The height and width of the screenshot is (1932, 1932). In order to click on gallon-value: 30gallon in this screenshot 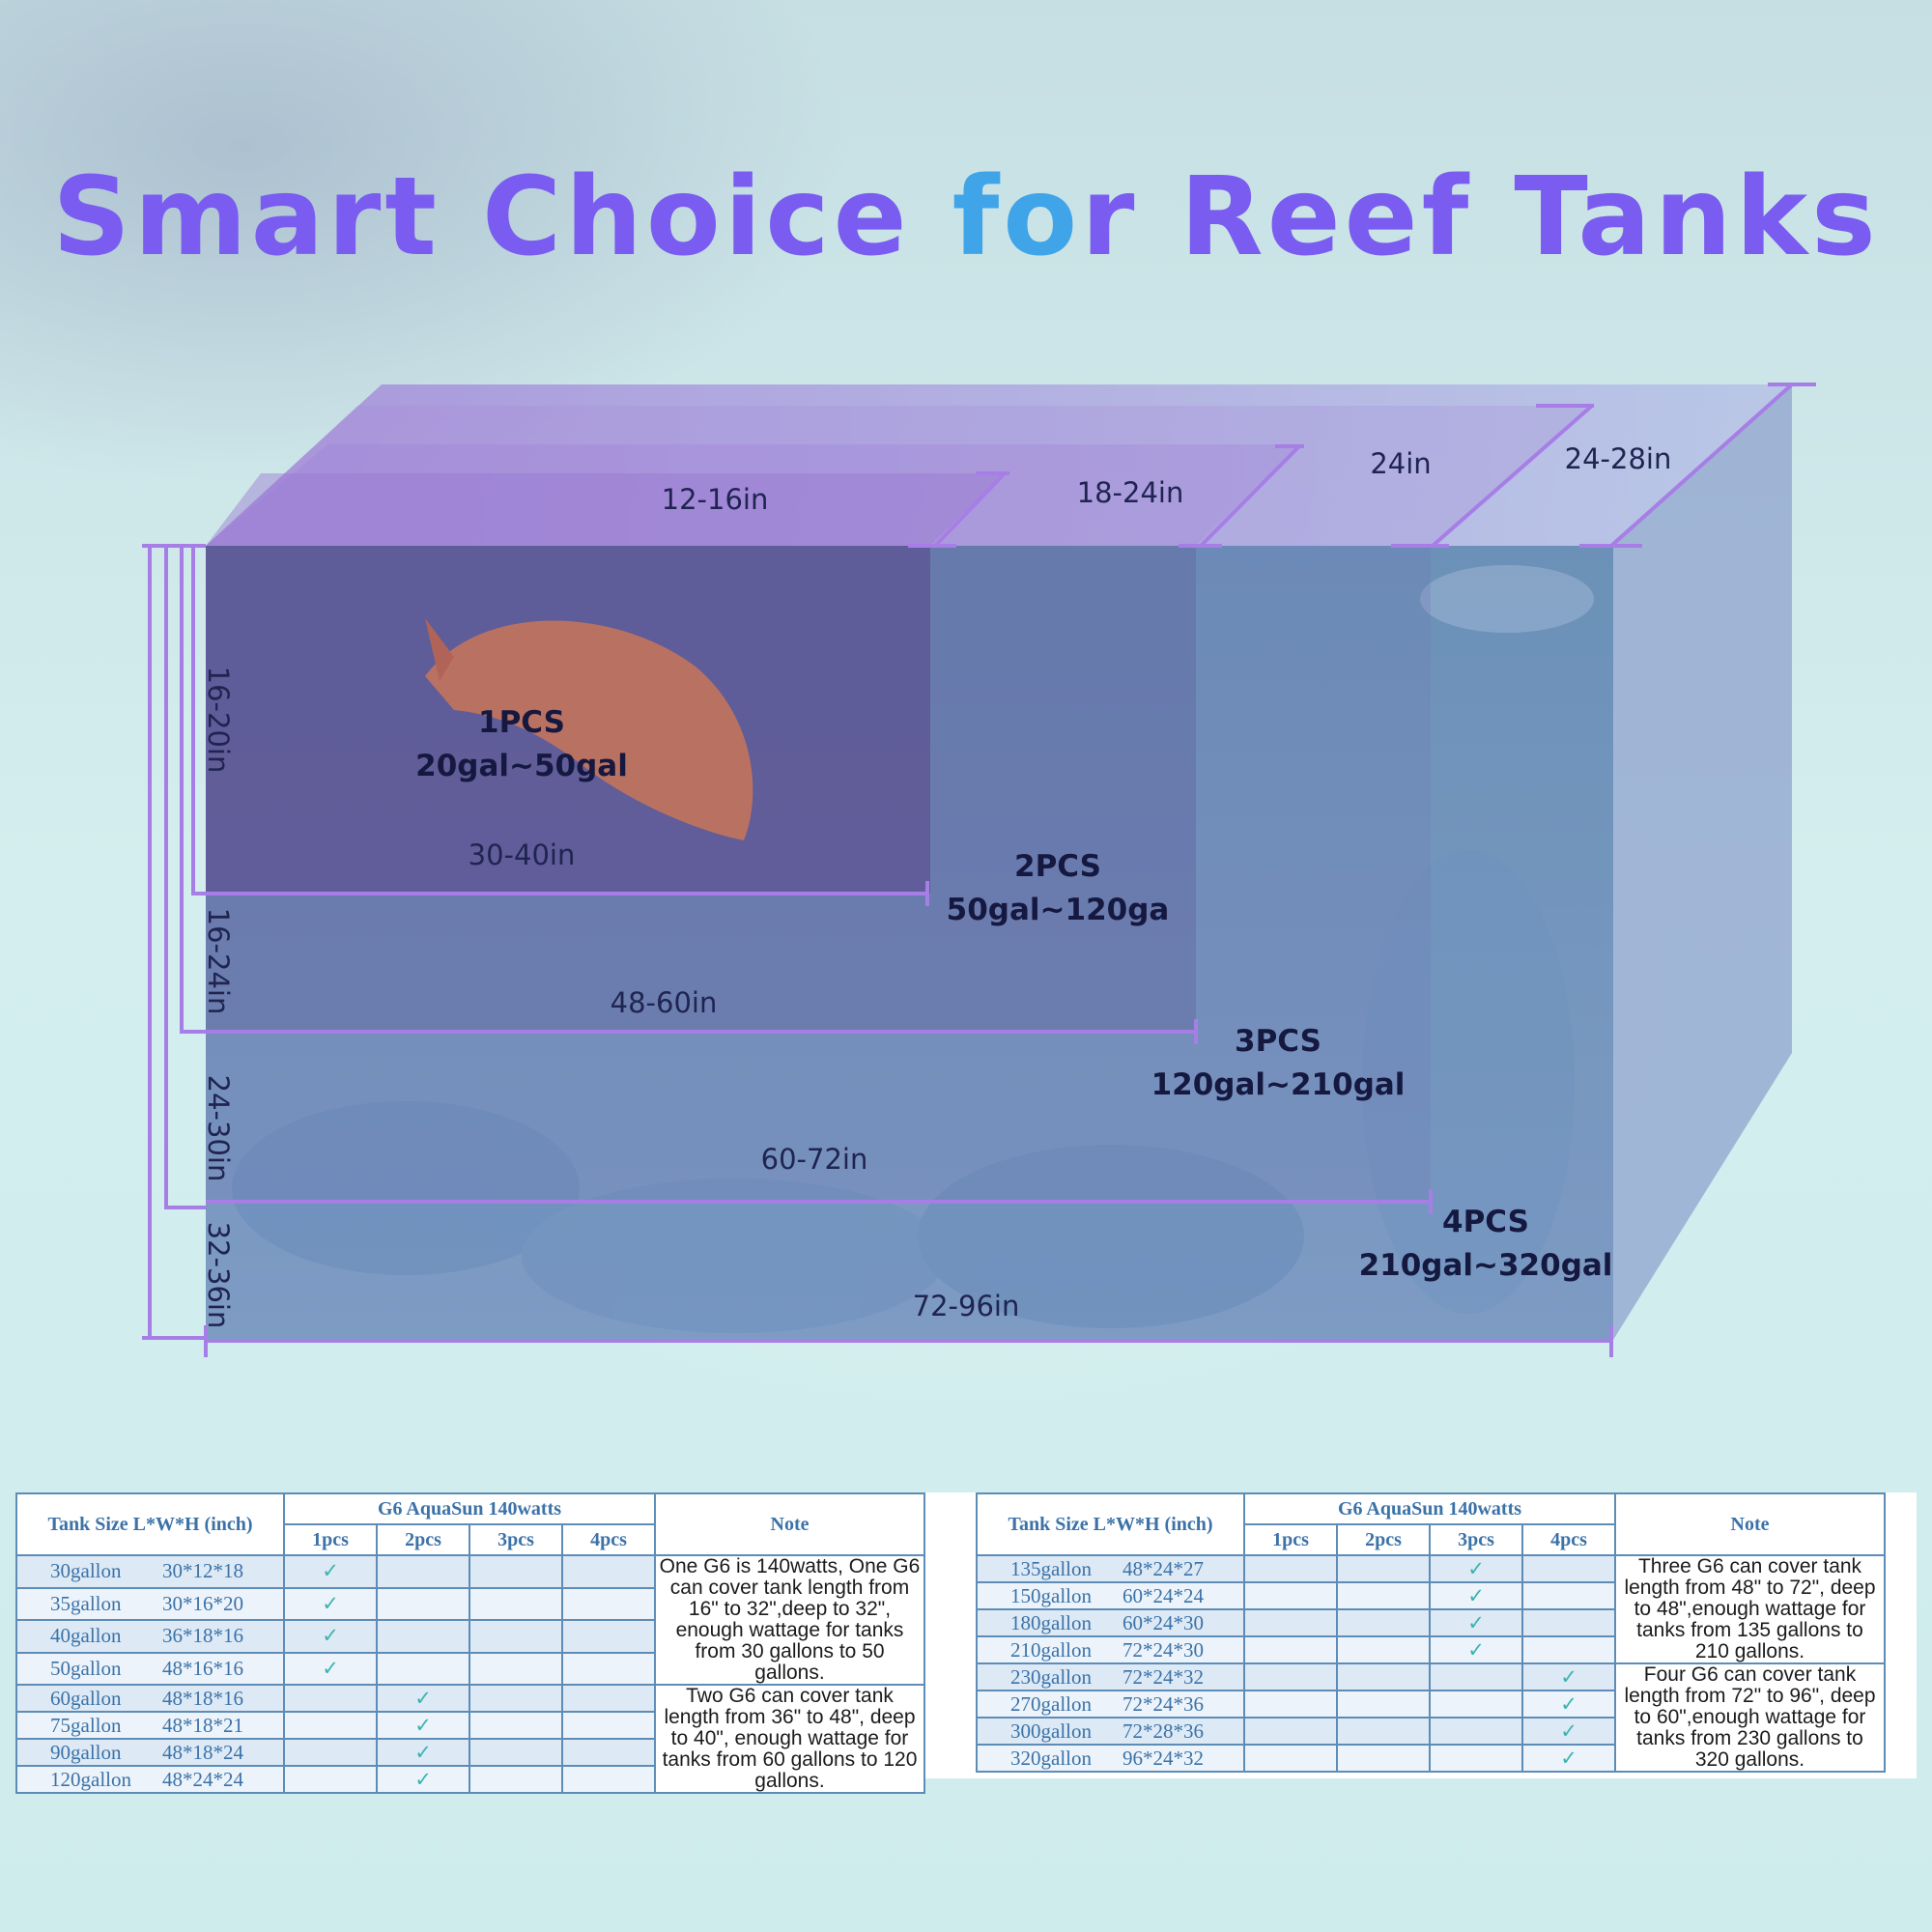, I will do `click(86, 1571)`.